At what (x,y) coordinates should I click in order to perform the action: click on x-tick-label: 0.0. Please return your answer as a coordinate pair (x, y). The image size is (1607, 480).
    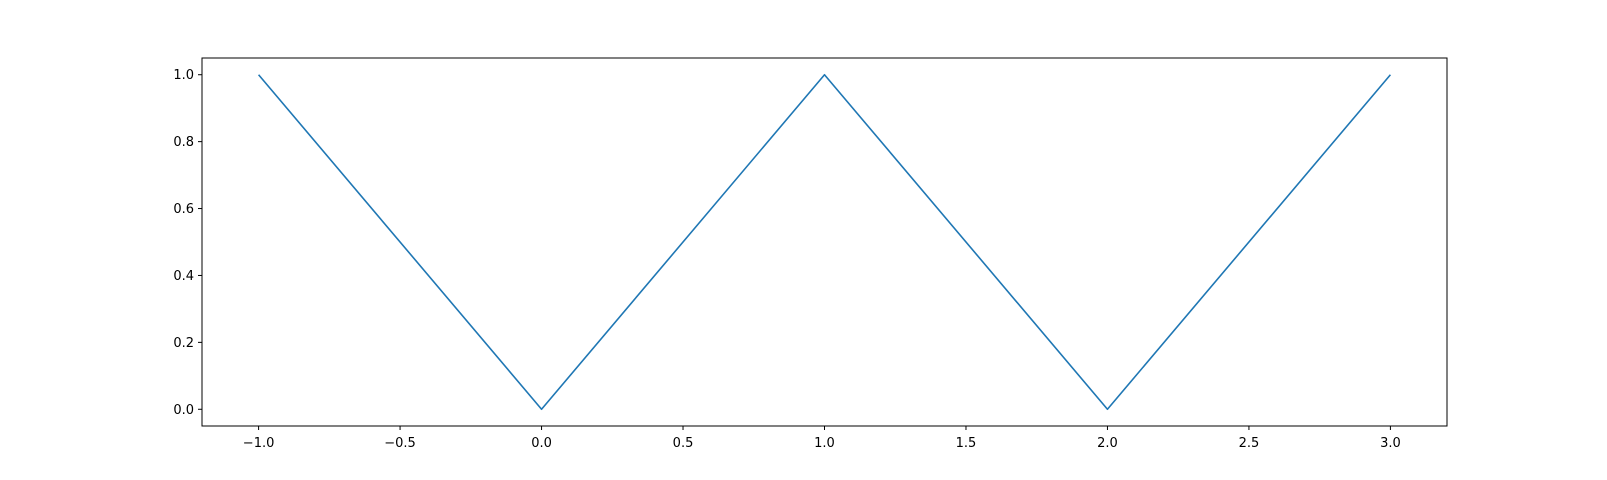
    Looking at the image, I should click on (541, 443).